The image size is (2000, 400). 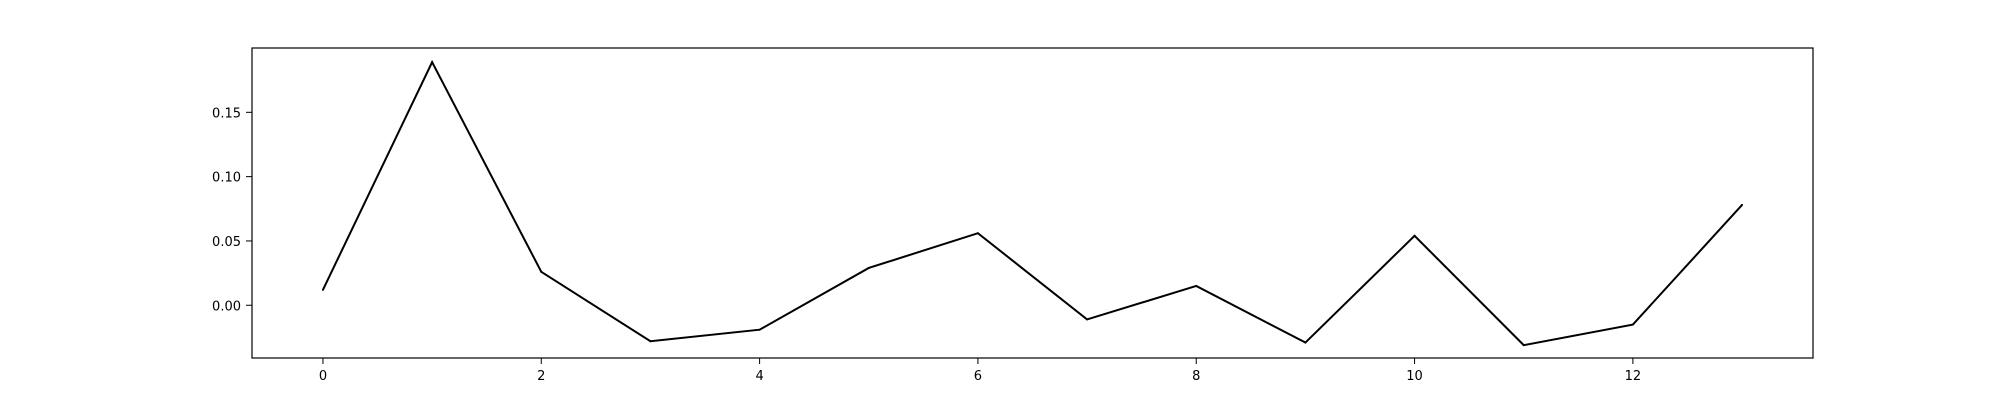 What do you see at coordinates (978, 376) in the screenshot?
I see `x-tick-label: 6` at bounding box center [978, 376].